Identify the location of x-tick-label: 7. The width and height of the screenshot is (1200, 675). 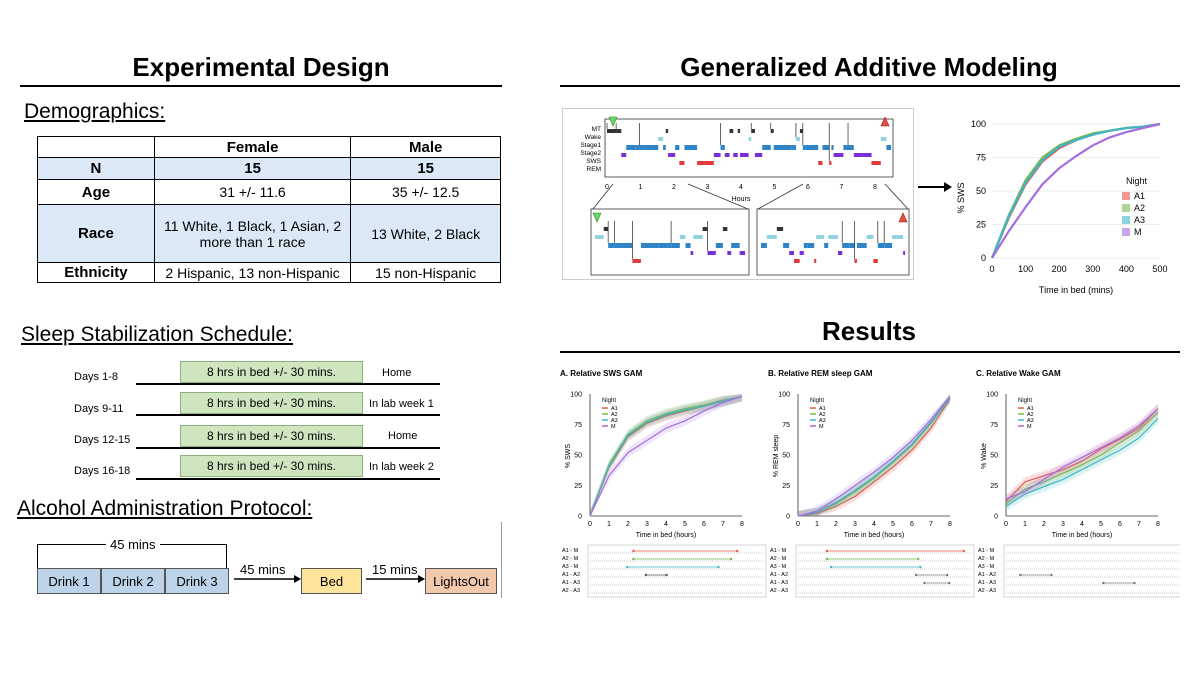
(1139, 524).